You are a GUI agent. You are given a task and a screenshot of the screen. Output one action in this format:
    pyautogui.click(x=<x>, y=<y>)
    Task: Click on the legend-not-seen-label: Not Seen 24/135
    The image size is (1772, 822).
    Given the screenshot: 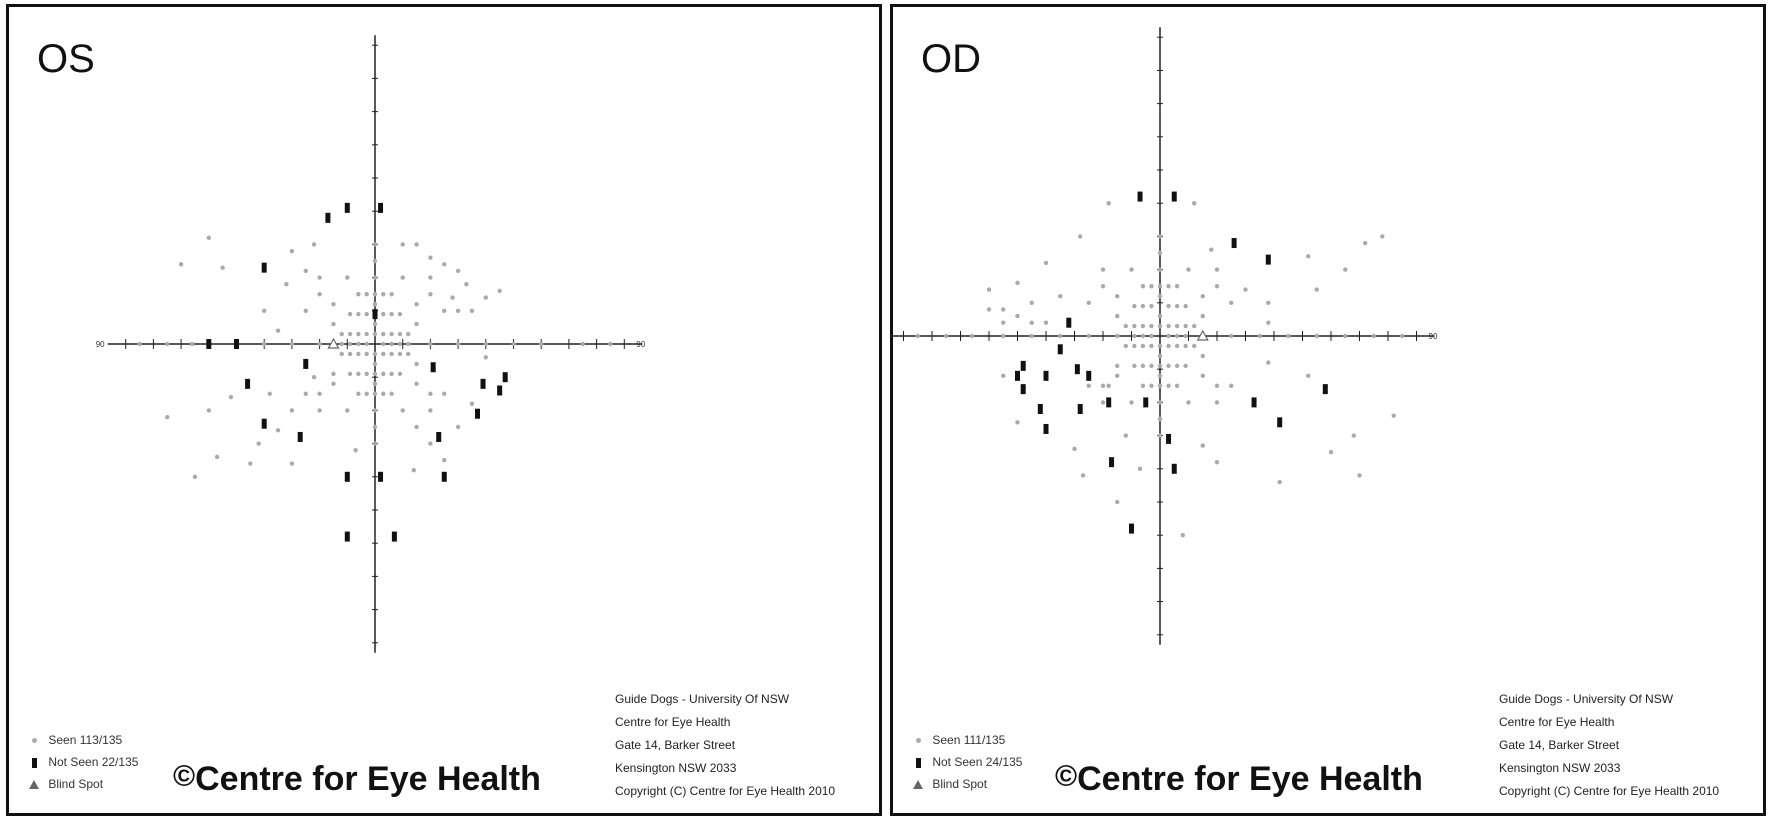 What is the action you would take?
    pyautogui.click(x=977, y=762)
    